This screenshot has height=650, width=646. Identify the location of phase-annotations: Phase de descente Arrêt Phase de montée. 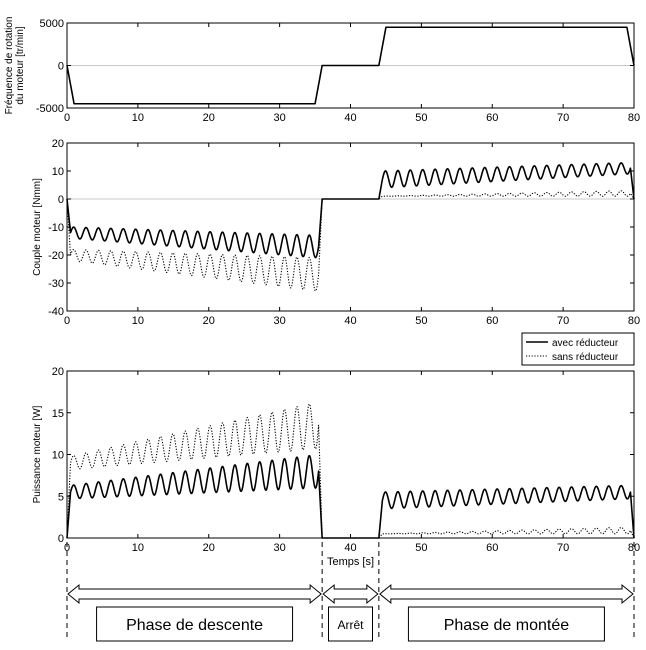
(350, 592).